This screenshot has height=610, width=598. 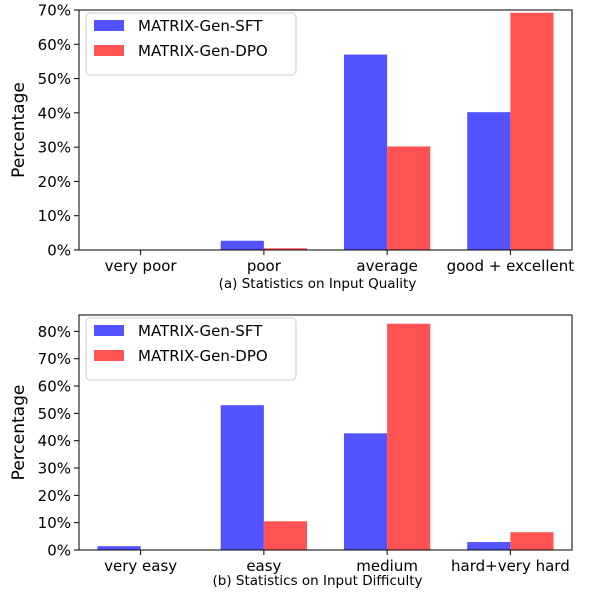 What do you see at coordinates (387, 566) in the screenshot?
I see `x-tick-label: medium` at bounding box center [387, 566].